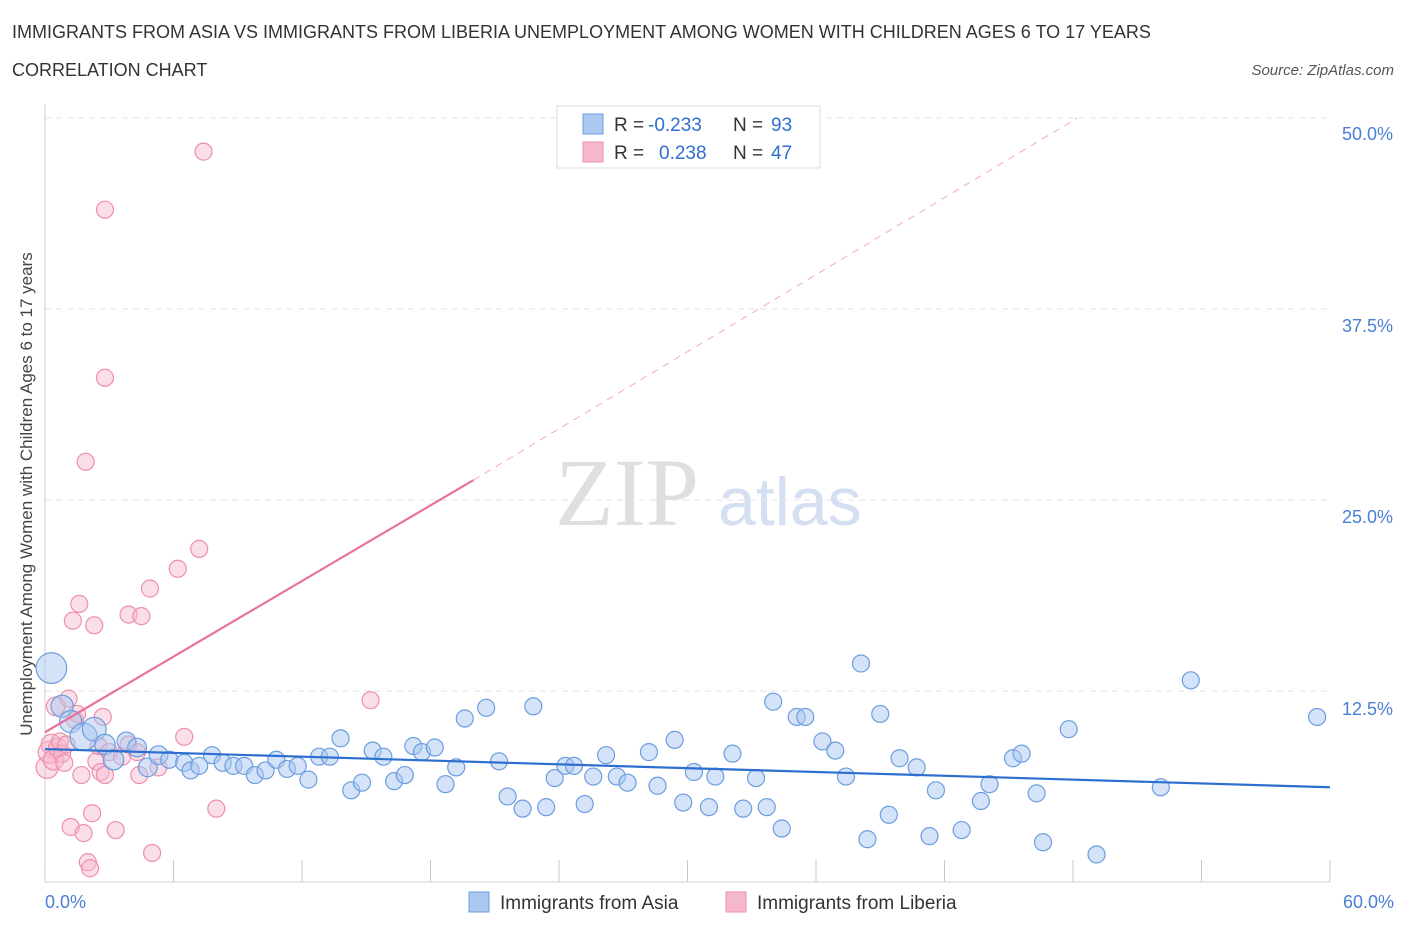 The width and height of the screenshot is (1406, 930). What do you see at coordinates (781, 153) in the screenshot?
I see `legend-n-value-liberia: 47` at bounding box center [781, 153].